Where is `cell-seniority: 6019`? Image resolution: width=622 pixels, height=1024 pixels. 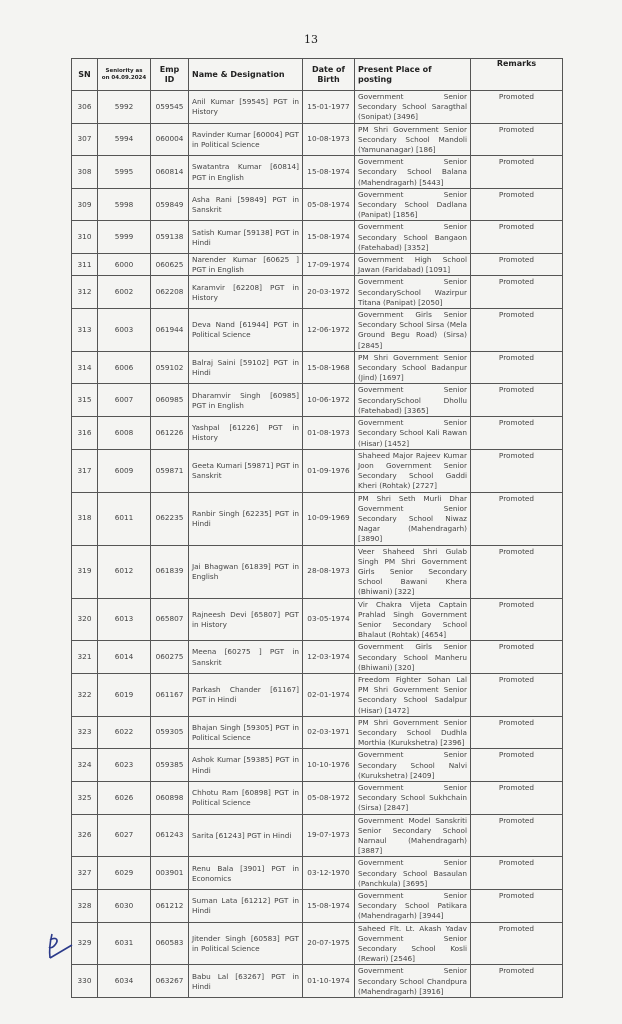 cell-seniority: 6019 is located at coordinates (124, 694).